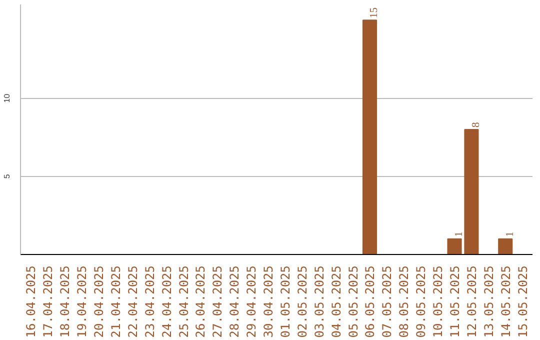  What do you see at coordinates (489, 301) in the screenshot?
I see `x-tick-label: 13.05.2025` at bounding box center [489, 301].